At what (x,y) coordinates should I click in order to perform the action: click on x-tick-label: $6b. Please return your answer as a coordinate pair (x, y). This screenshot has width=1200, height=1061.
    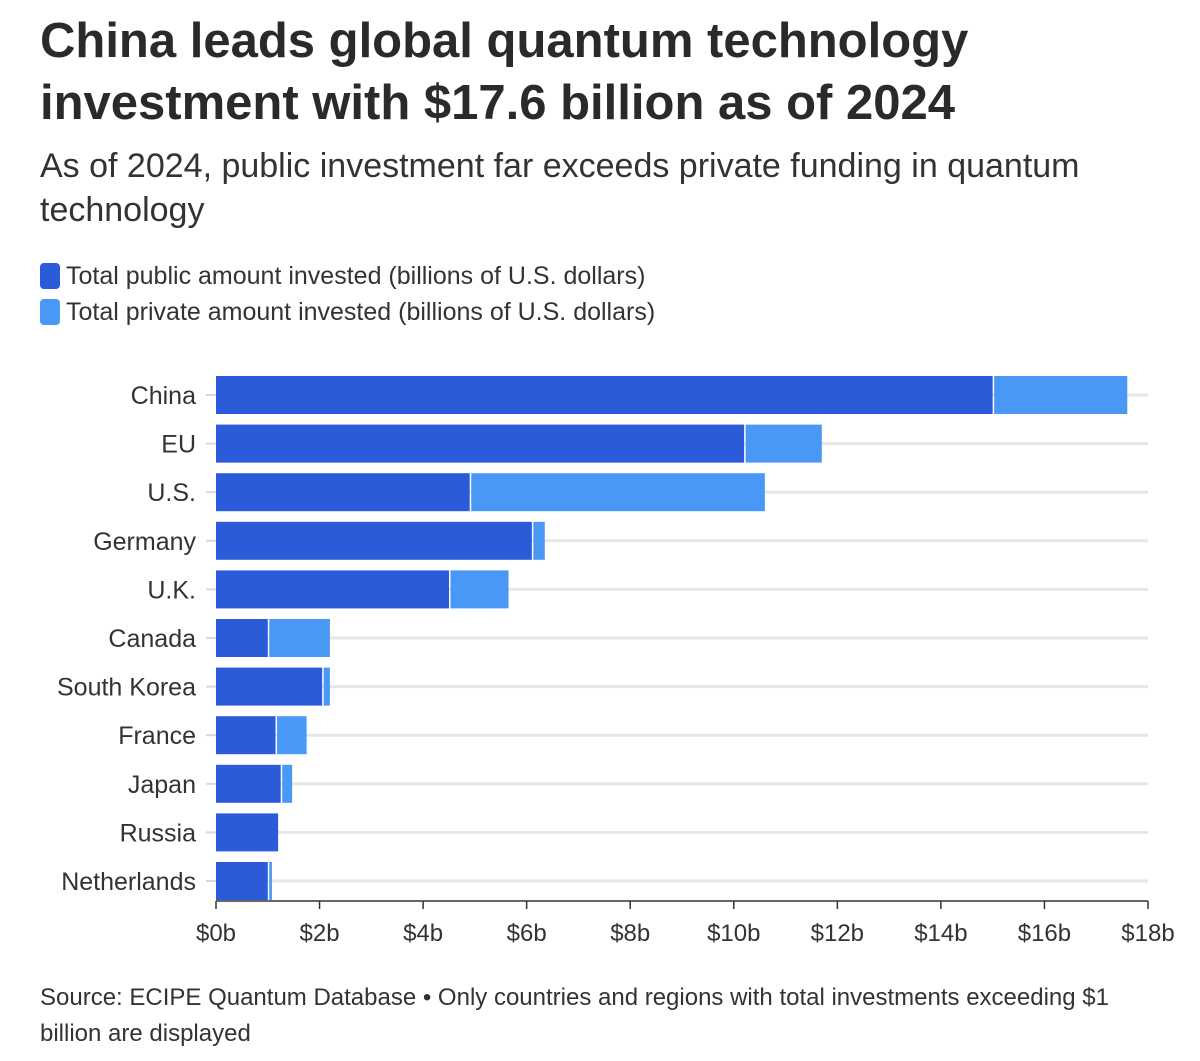
    Looking at the image, I should click on (527, 933).